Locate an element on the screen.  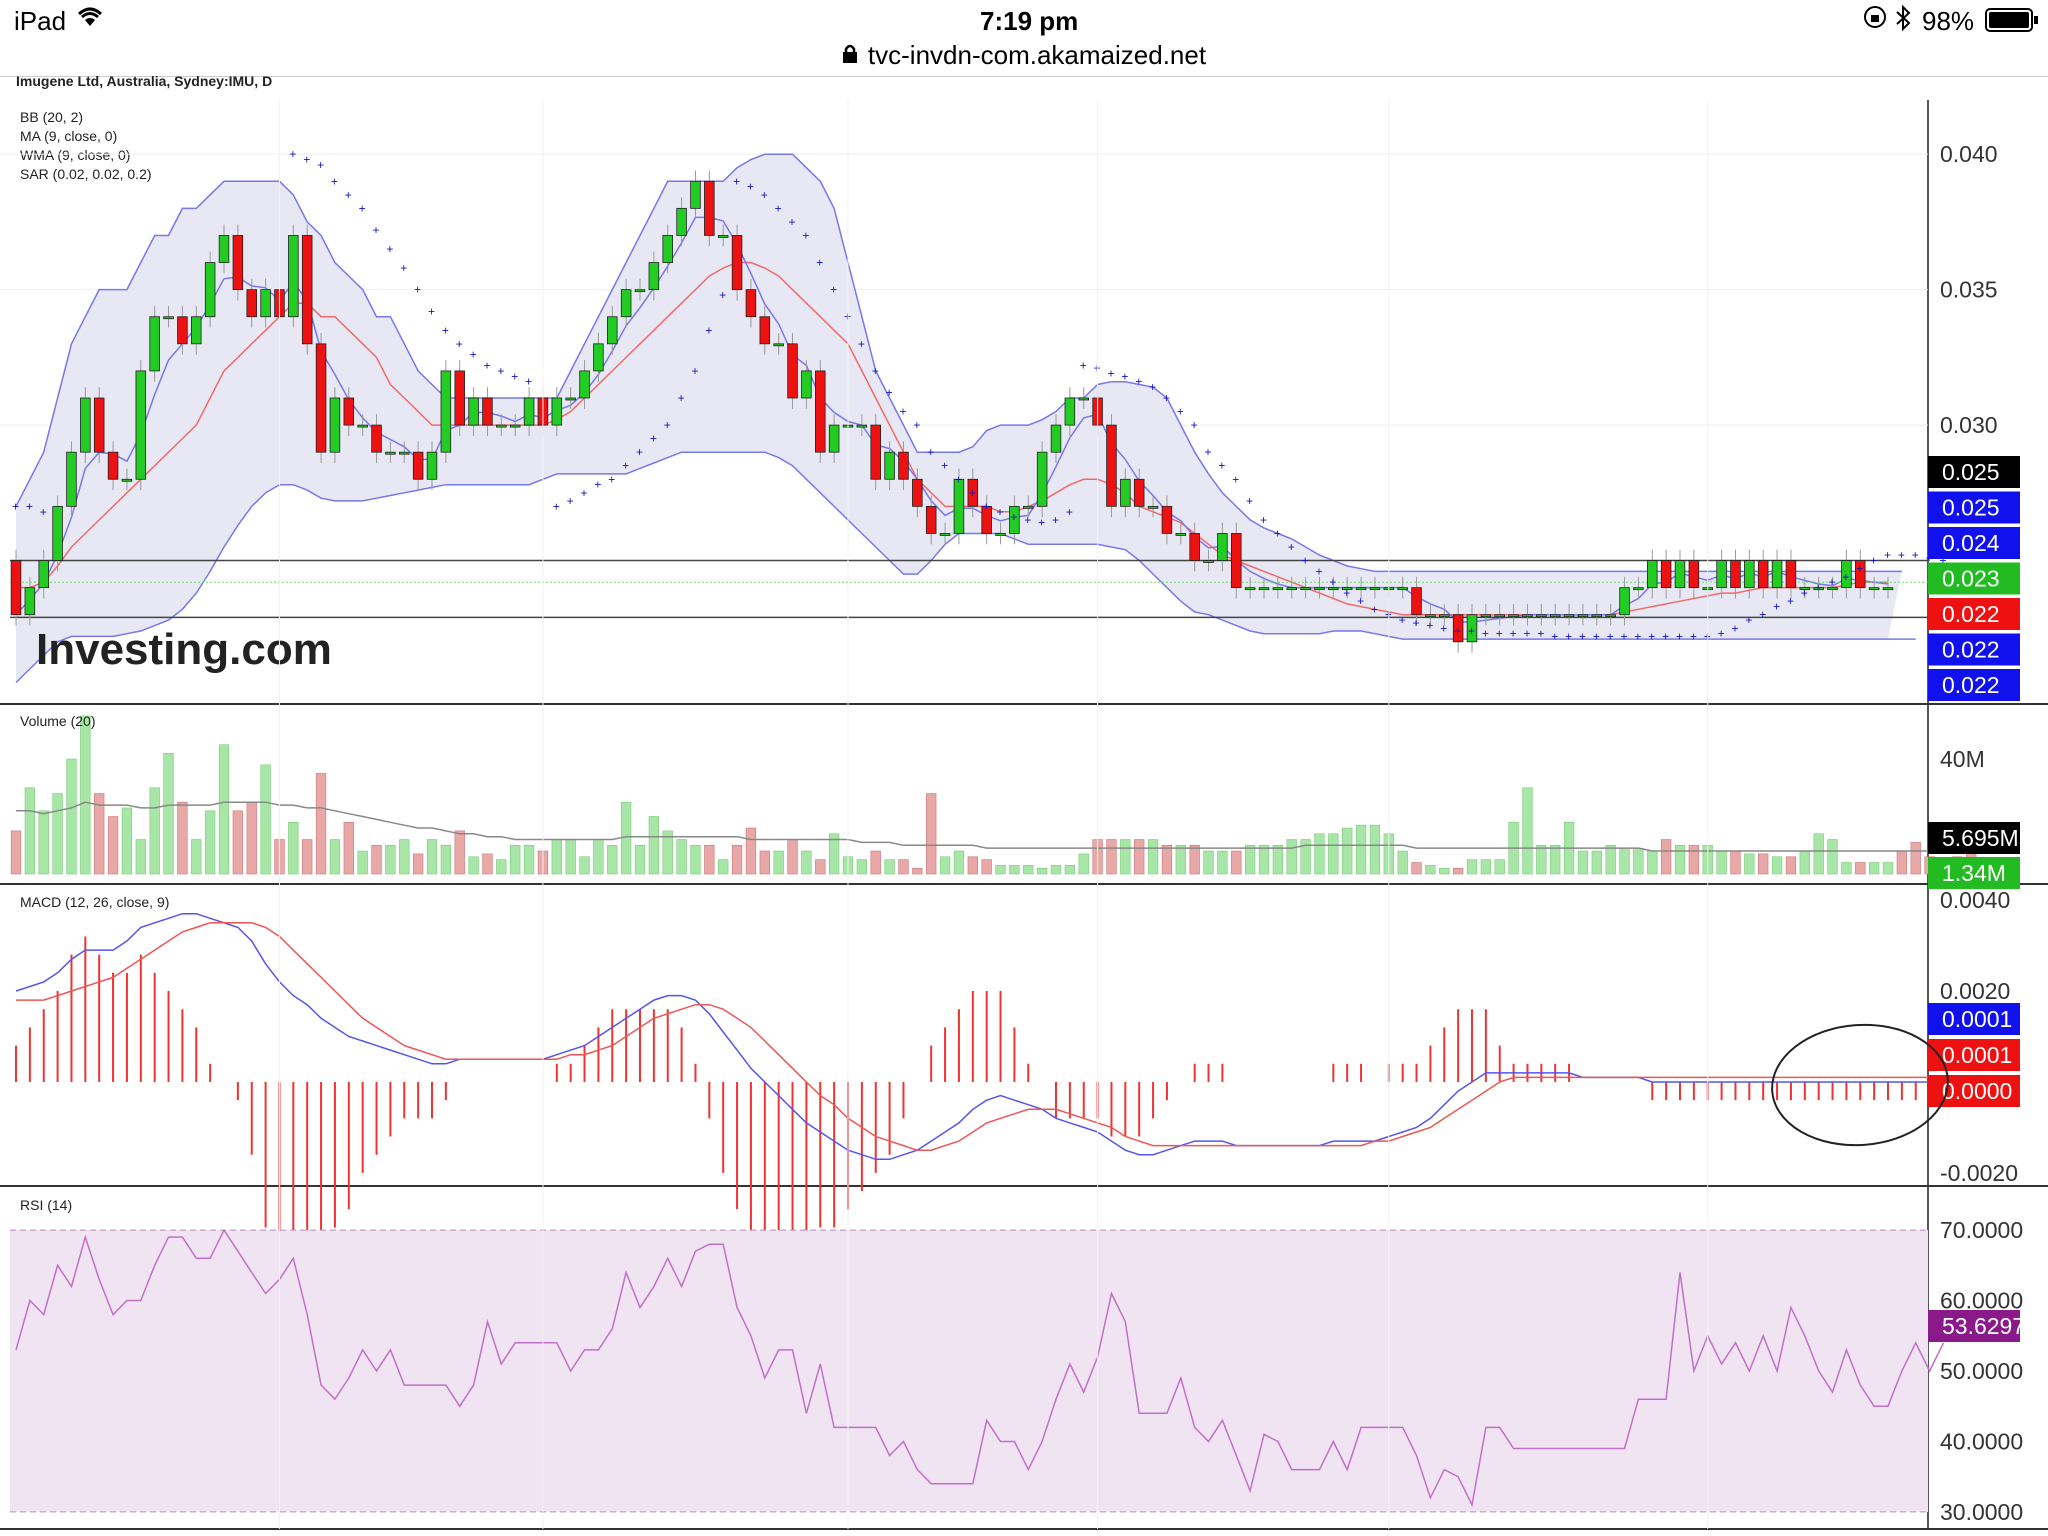
price-value-label: 0.023 is located at coordinates (1971, 579).